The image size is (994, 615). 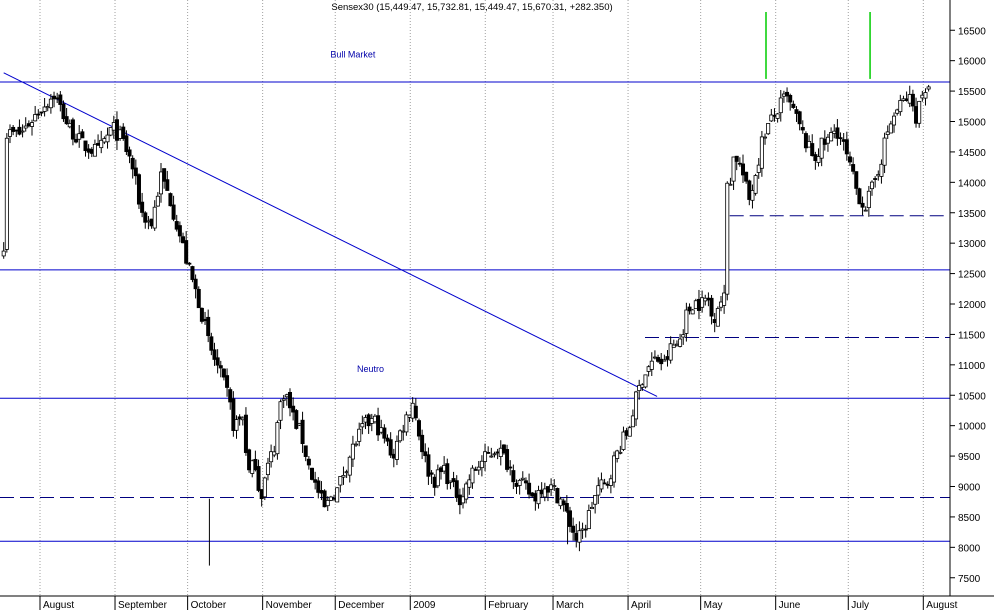 I want to click on x-tick-label: December, so click(x=361, y=605).